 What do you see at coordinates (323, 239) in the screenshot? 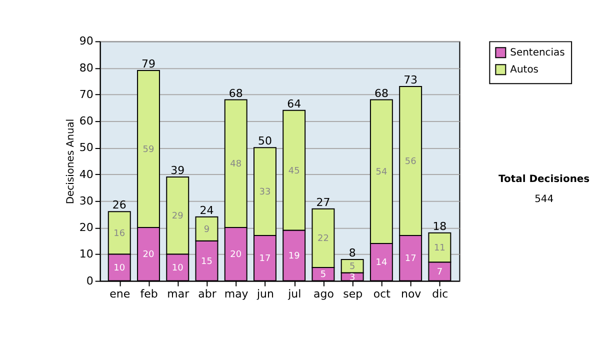
I see `data-label: 22` at bounding box center [323, 239].